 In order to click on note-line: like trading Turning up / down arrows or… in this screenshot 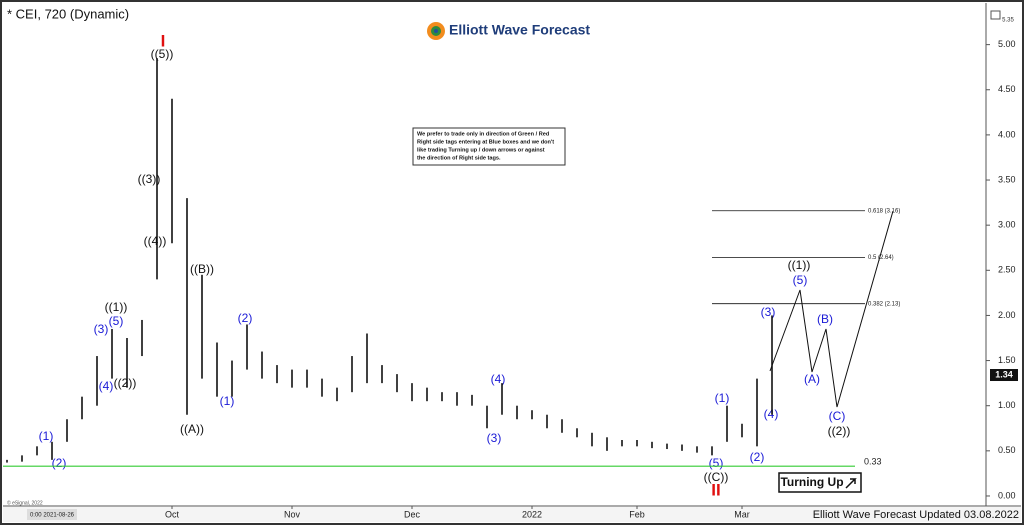, I will do `click(481, 150)`.